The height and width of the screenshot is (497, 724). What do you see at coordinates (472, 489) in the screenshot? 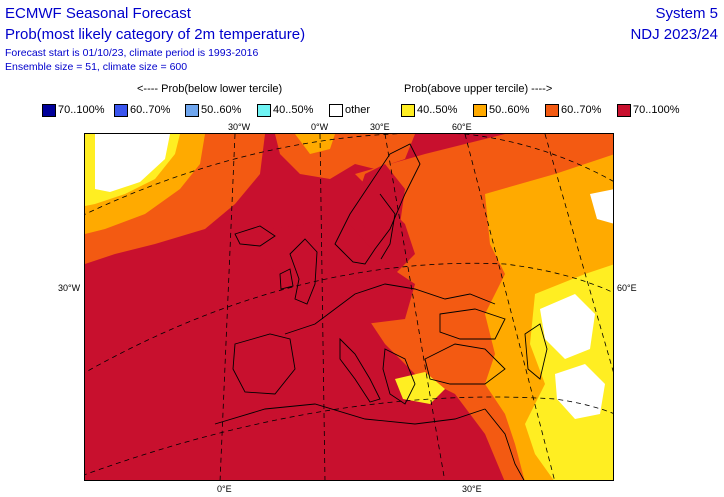
I see `grid-label-bottom-30e: 30°E` at bounding box center [472, 489].